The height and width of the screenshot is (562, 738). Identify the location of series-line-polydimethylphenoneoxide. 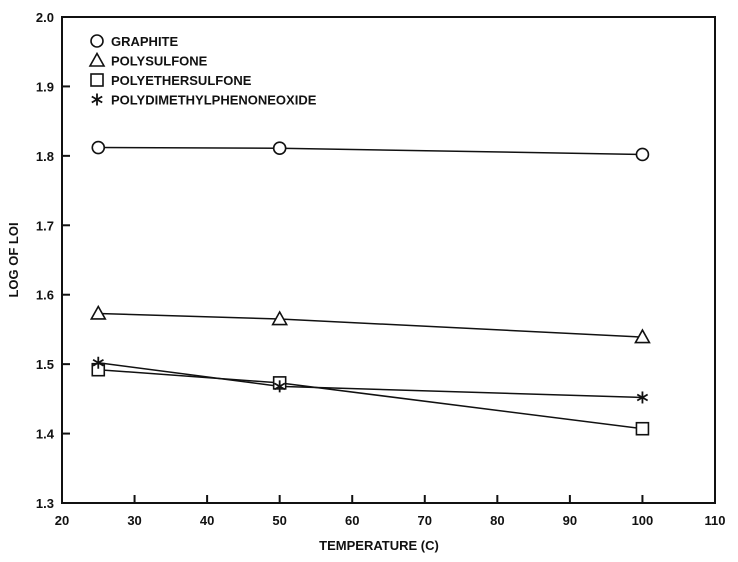
(370, 380).